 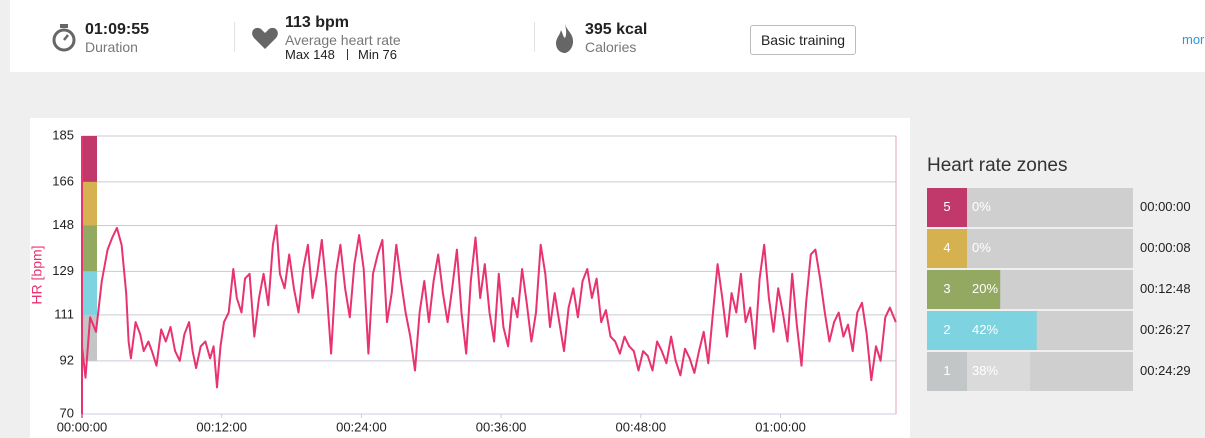 I want to click on zone-number: 3, so click(x=946, y=288).